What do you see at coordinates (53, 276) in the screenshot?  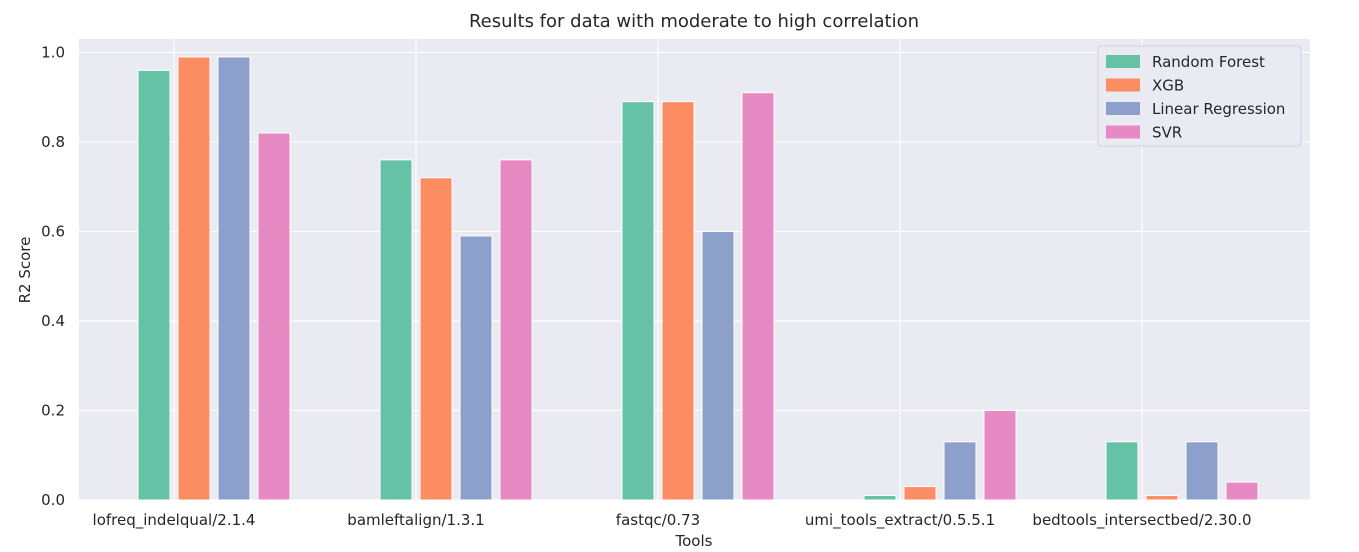 I see `y-axis-ticks: 0.0 0.2 0.4 0.6 0.8 1.0` at bounding box center [53, 276].